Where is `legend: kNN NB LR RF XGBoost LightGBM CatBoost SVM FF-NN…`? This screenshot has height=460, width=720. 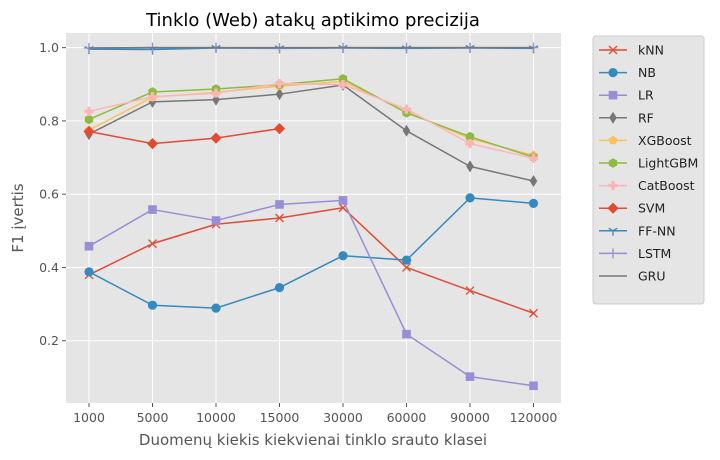
legend: kNN NB LR RF XGBoost LightGBM CatBoost SVM FF-NN… is located at coordinates (648, 170).